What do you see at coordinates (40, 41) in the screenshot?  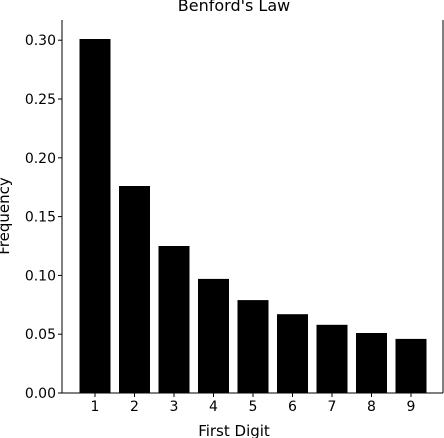 I see `y-tick-label-6: 0.30` at bounding box center [40, 41].